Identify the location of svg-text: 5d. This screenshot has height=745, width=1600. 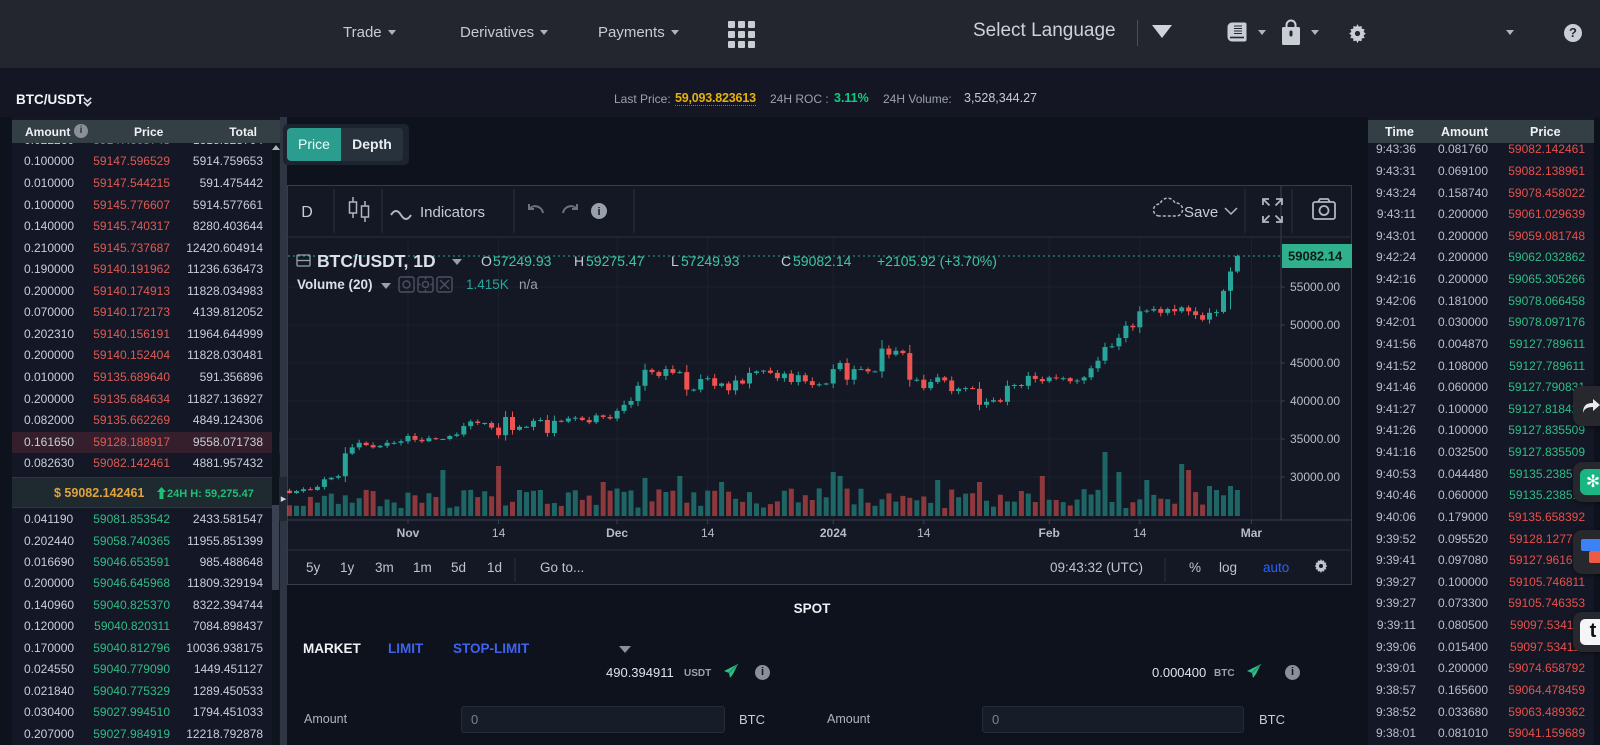
(458, 567).